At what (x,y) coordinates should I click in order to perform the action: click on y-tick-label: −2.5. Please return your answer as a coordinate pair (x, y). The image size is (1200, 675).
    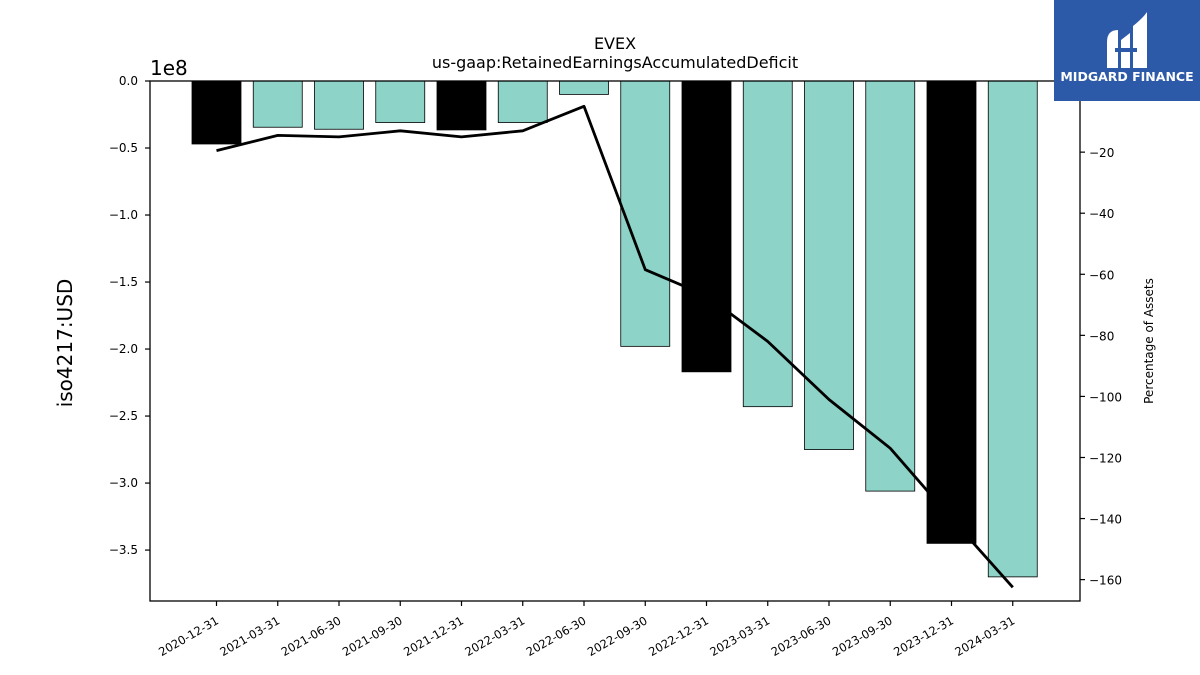
    Looking at the image, I should click on (123, 416).